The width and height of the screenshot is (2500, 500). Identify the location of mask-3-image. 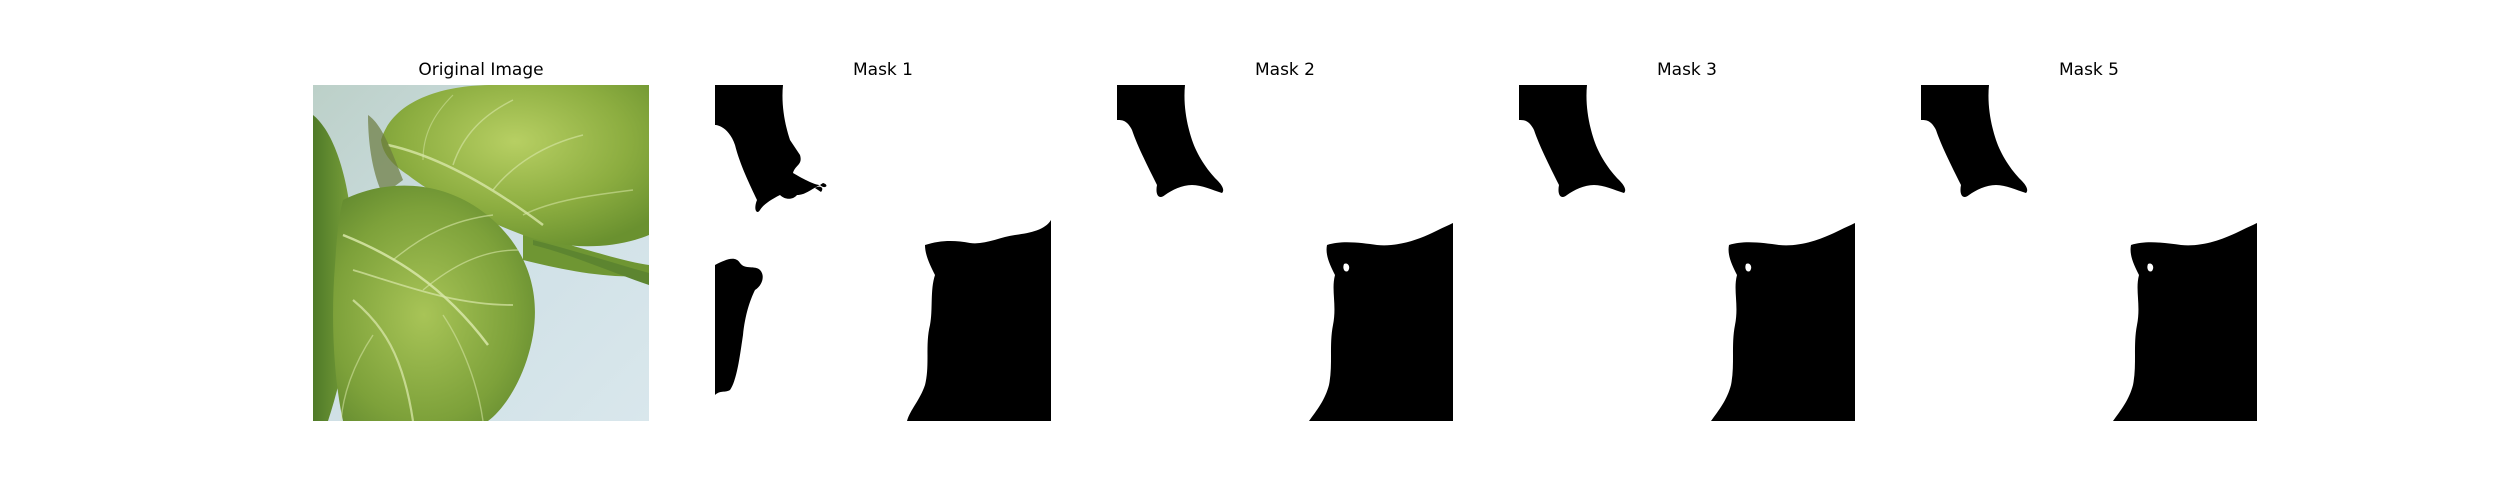
(1687, 253).